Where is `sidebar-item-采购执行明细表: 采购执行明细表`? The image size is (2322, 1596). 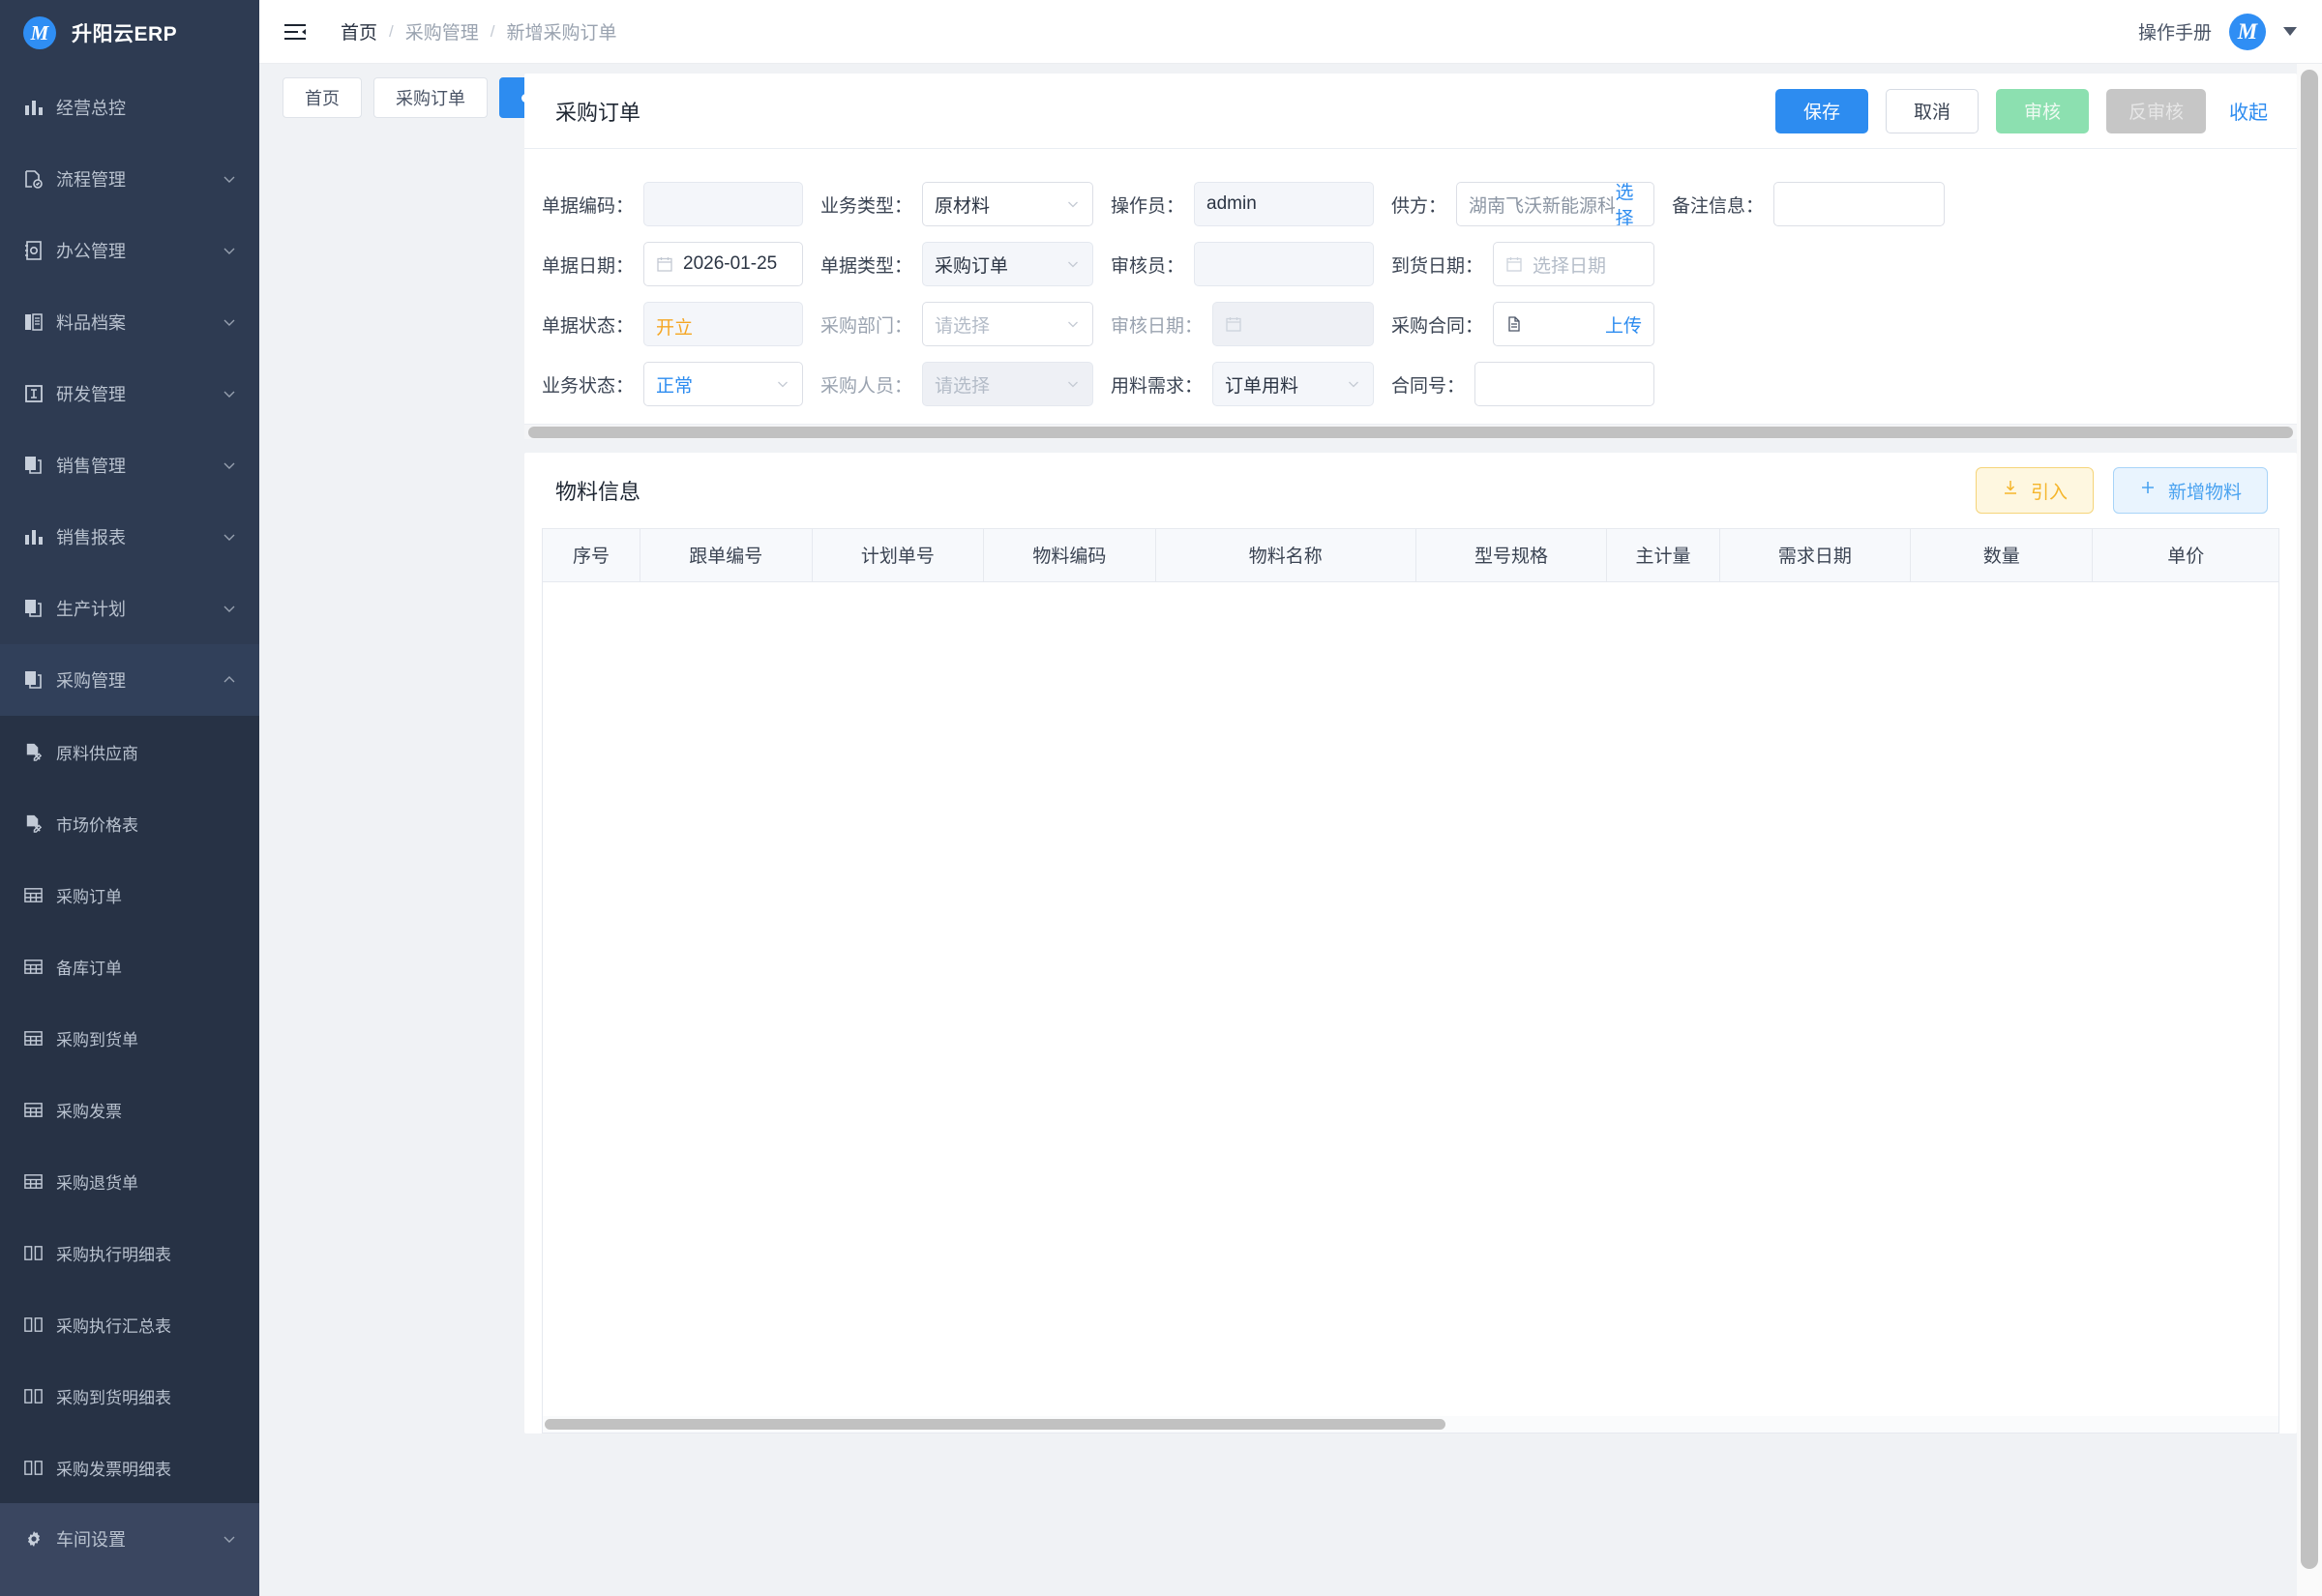 sidebar-item-采购执行明细表: 采购执行明细表 is located at coordinates (129, 1252).